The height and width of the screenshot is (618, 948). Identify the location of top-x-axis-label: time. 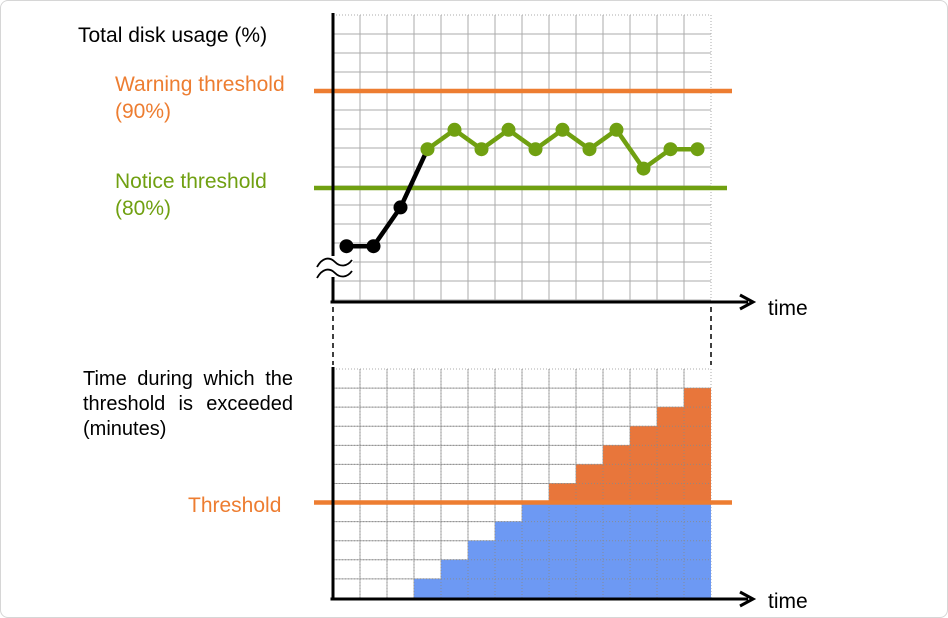
(788, 308).